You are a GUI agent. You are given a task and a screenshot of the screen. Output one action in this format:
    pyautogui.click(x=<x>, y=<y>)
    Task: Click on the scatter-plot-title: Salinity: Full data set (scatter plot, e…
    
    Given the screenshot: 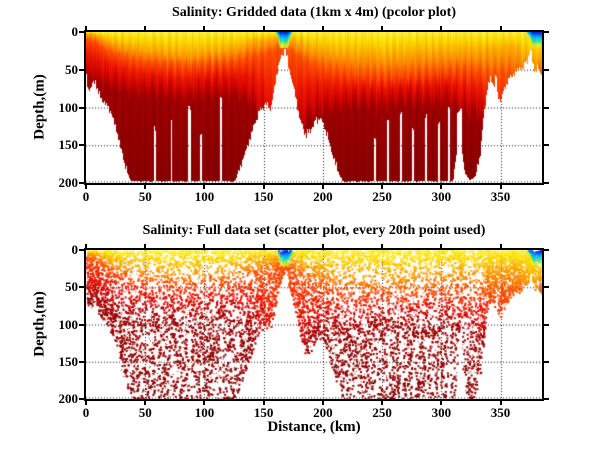 What is the action you would take?
    pyautogui.click(x=314, y=230)
    